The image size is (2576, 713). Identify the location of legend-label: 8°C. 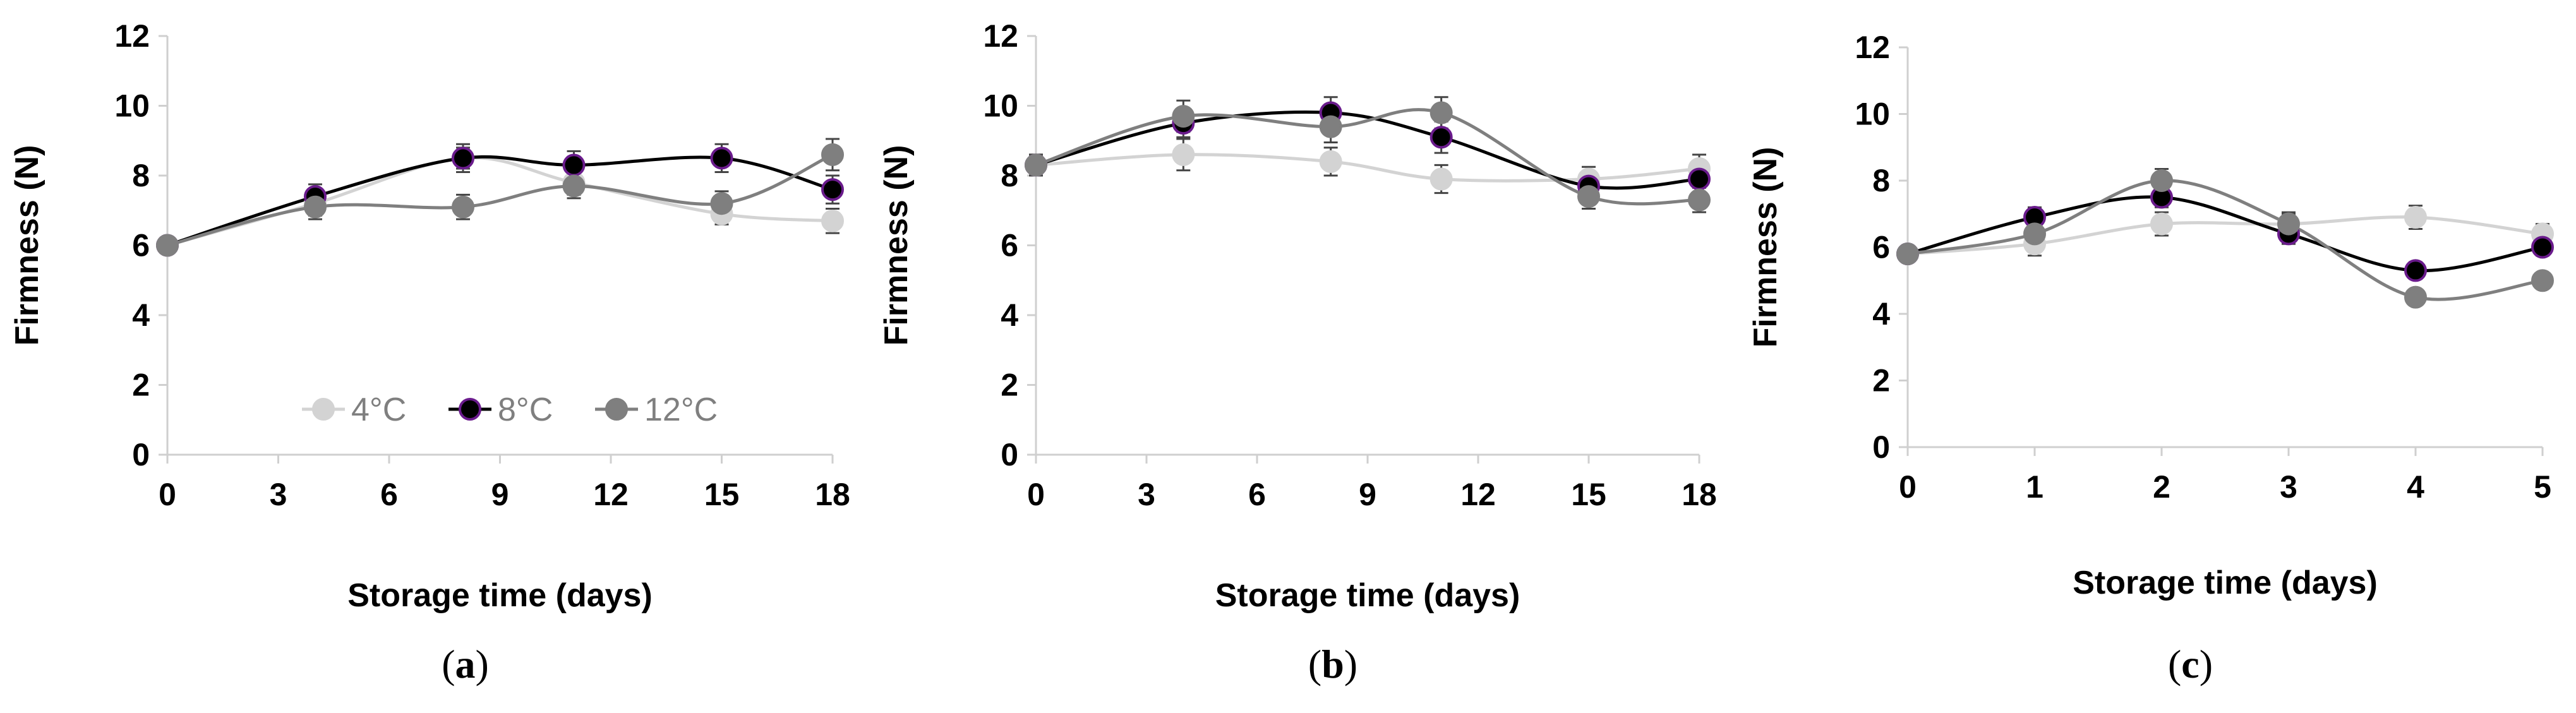
(525, 410).